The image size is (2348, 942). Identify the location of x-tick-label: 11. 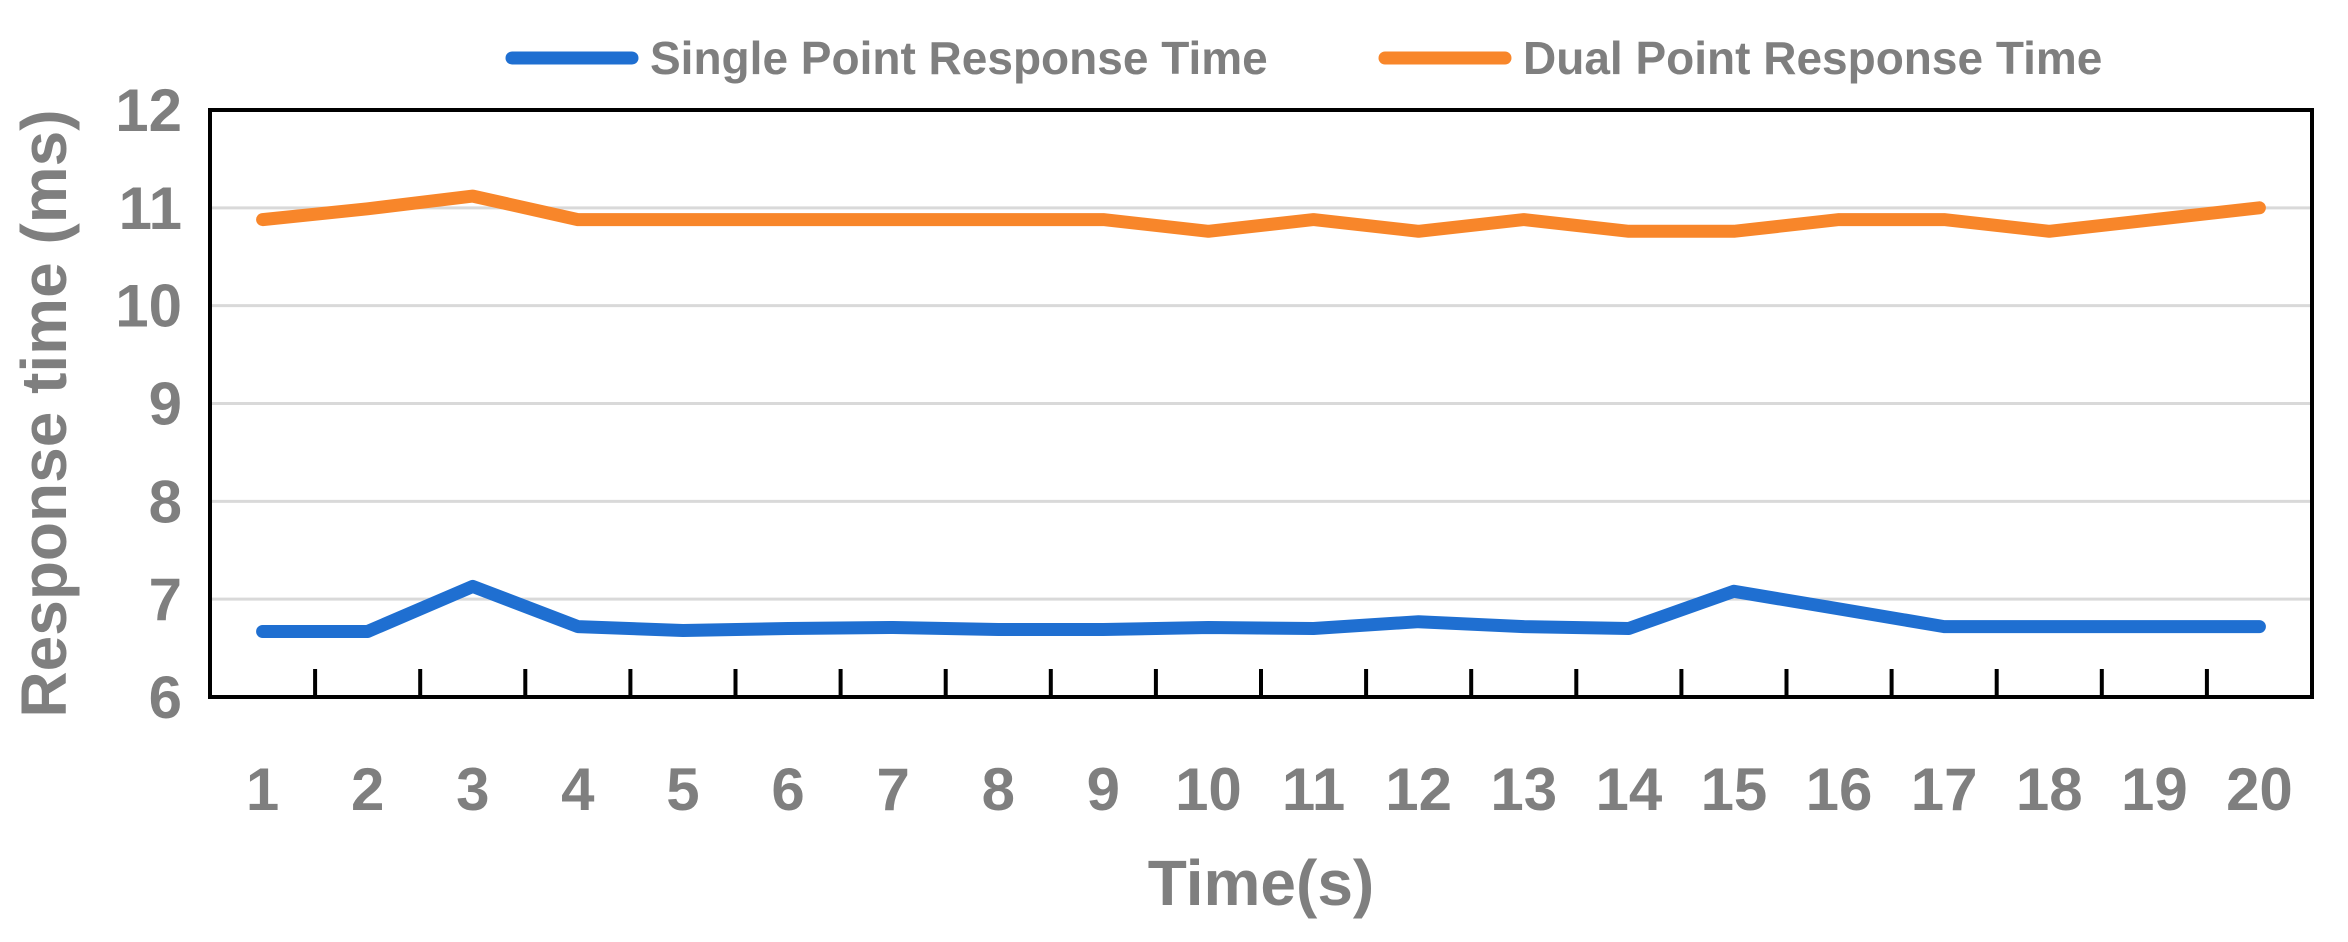
(1313, 789).